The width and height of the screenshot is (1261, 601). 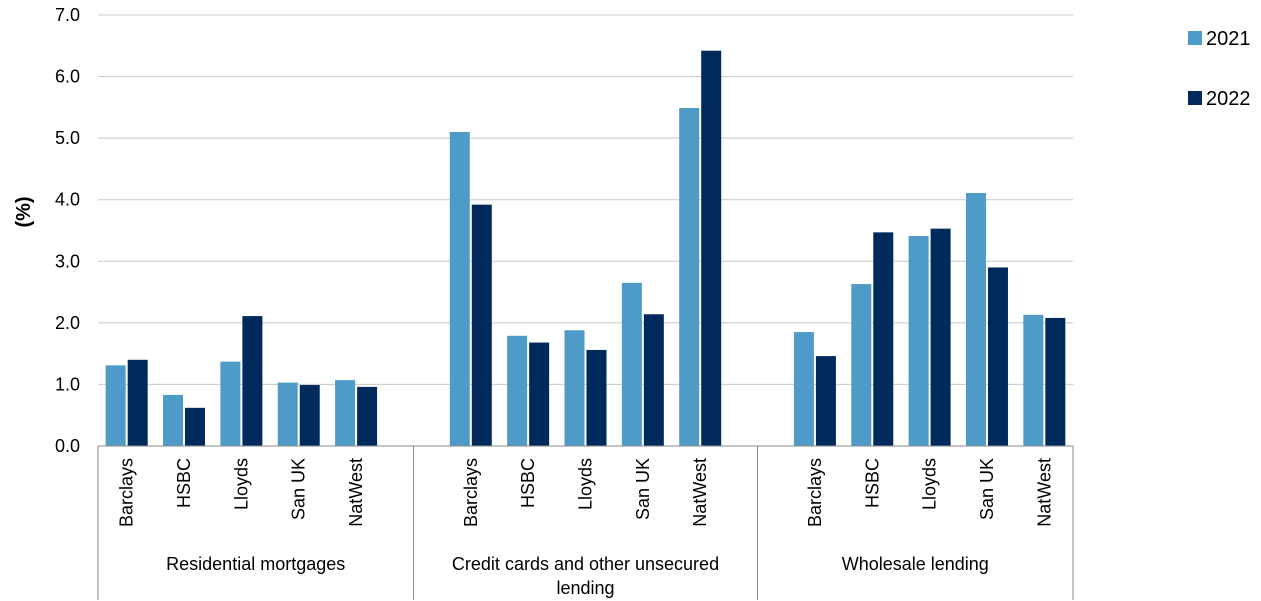 I want to click on y-tick-label: 7.0, so click(x=67, y=15).